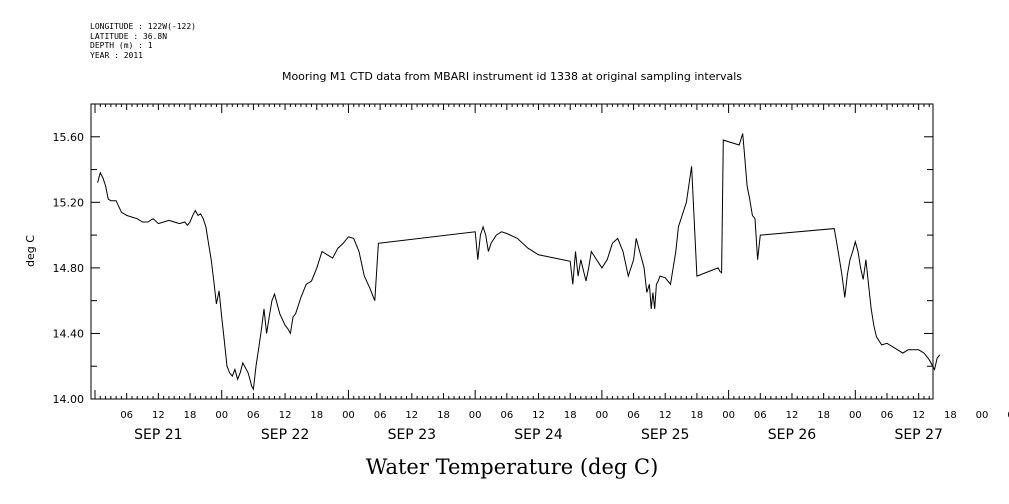 The height and width of the screenshot is (504, 1009). Describe the element at coordinates (69, 137) in the screenshot. I see `y-tick-label: 15.60` at that location.